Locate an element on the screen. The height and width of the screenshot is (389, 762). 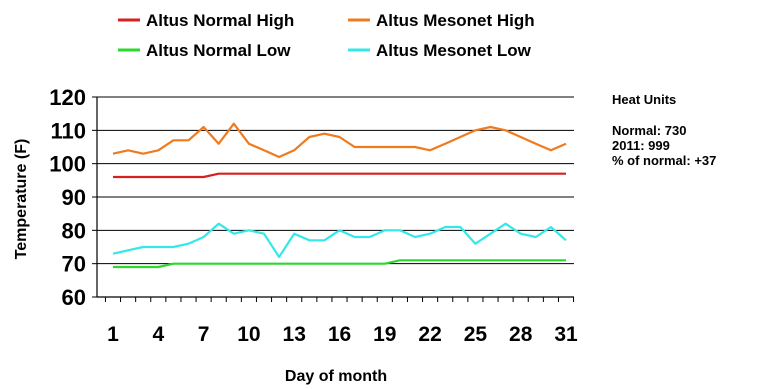
y-axis-title: Temperature (F) is located at coordinates (21, 199).